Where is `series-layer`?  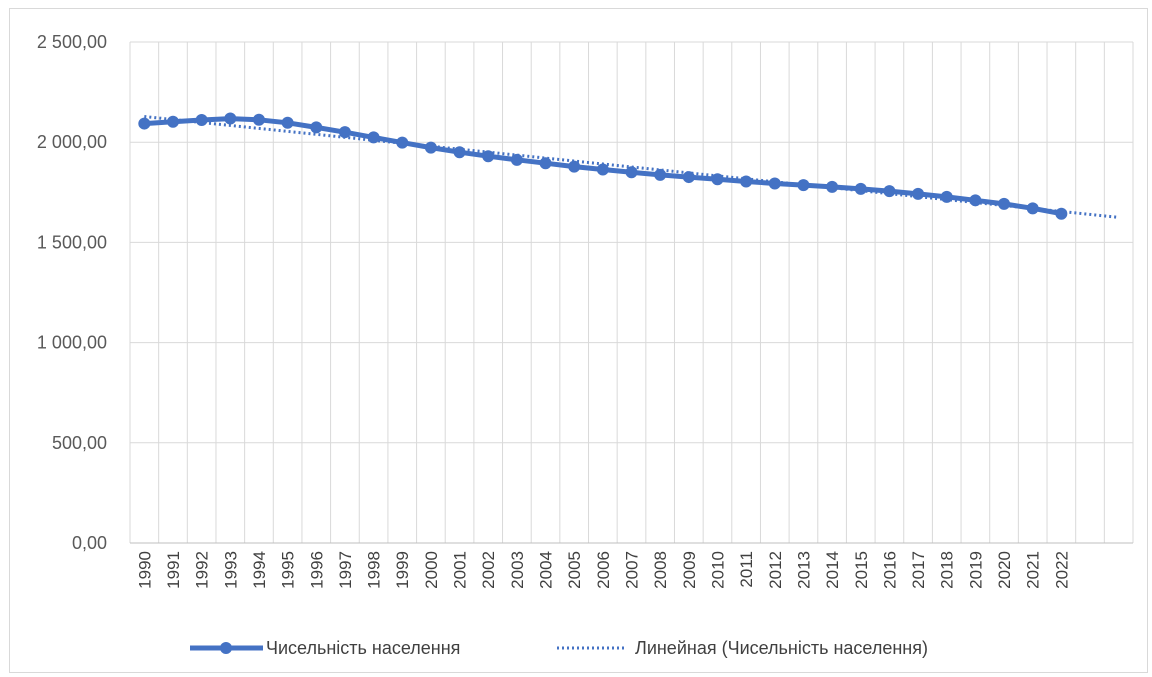 series-layer is located at coordinates (603, 166).